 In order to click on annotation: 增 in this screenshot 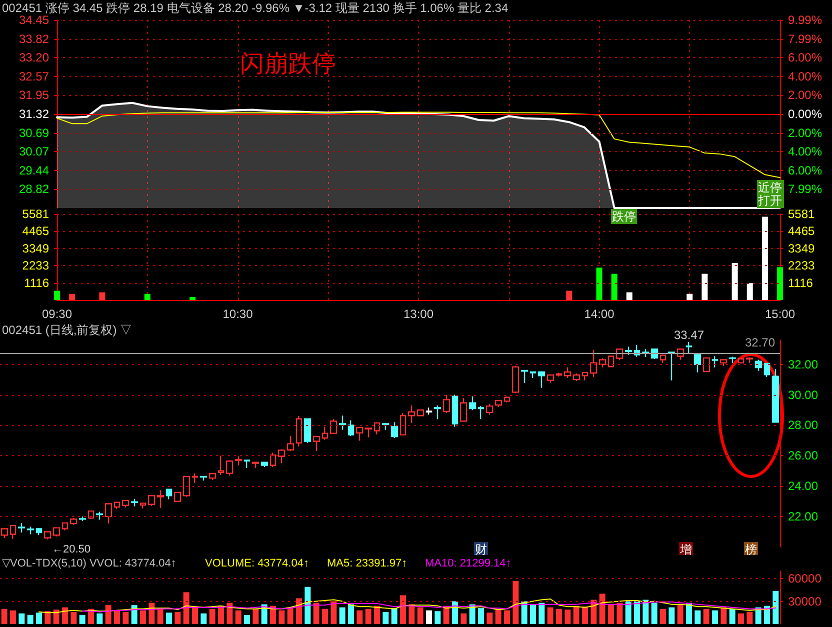, I will do `click(685, 549)`.